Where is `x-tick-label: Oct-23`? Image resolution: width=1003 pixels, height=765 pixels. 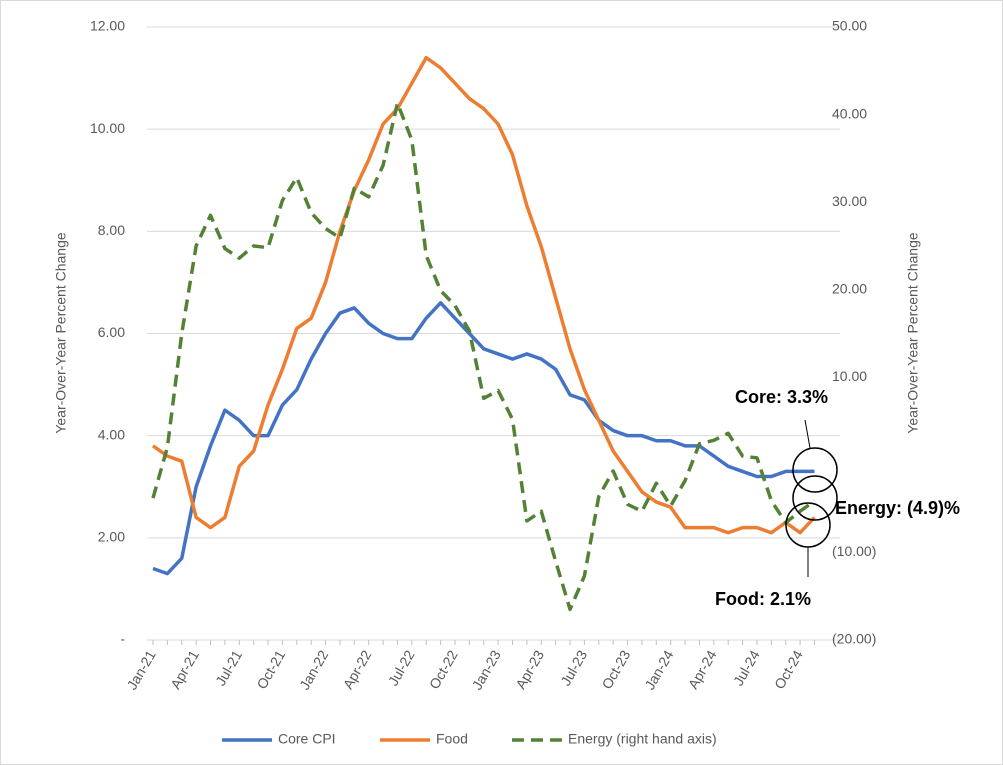 x-tick-label: Oct-23 is located at coordinates (615, 669).